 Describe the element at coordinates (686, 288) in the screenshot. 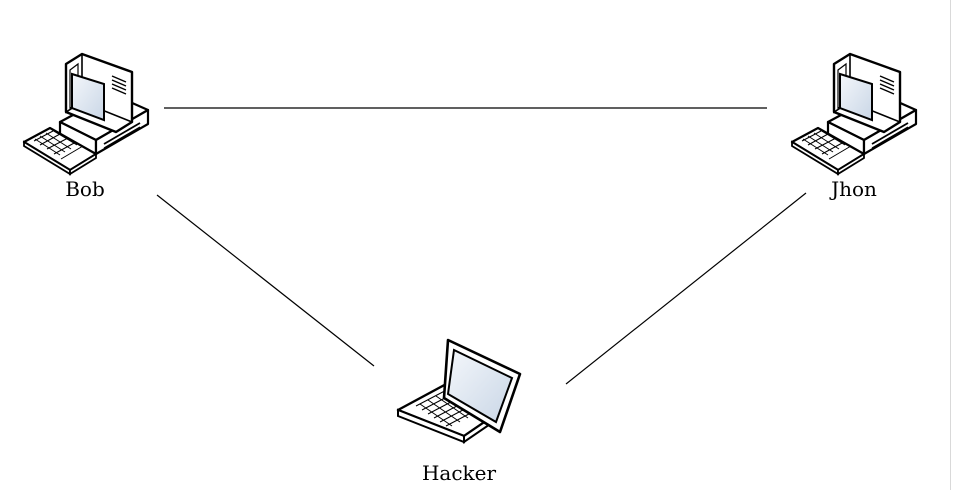

I see `edge-jhon-hacker` at that location.